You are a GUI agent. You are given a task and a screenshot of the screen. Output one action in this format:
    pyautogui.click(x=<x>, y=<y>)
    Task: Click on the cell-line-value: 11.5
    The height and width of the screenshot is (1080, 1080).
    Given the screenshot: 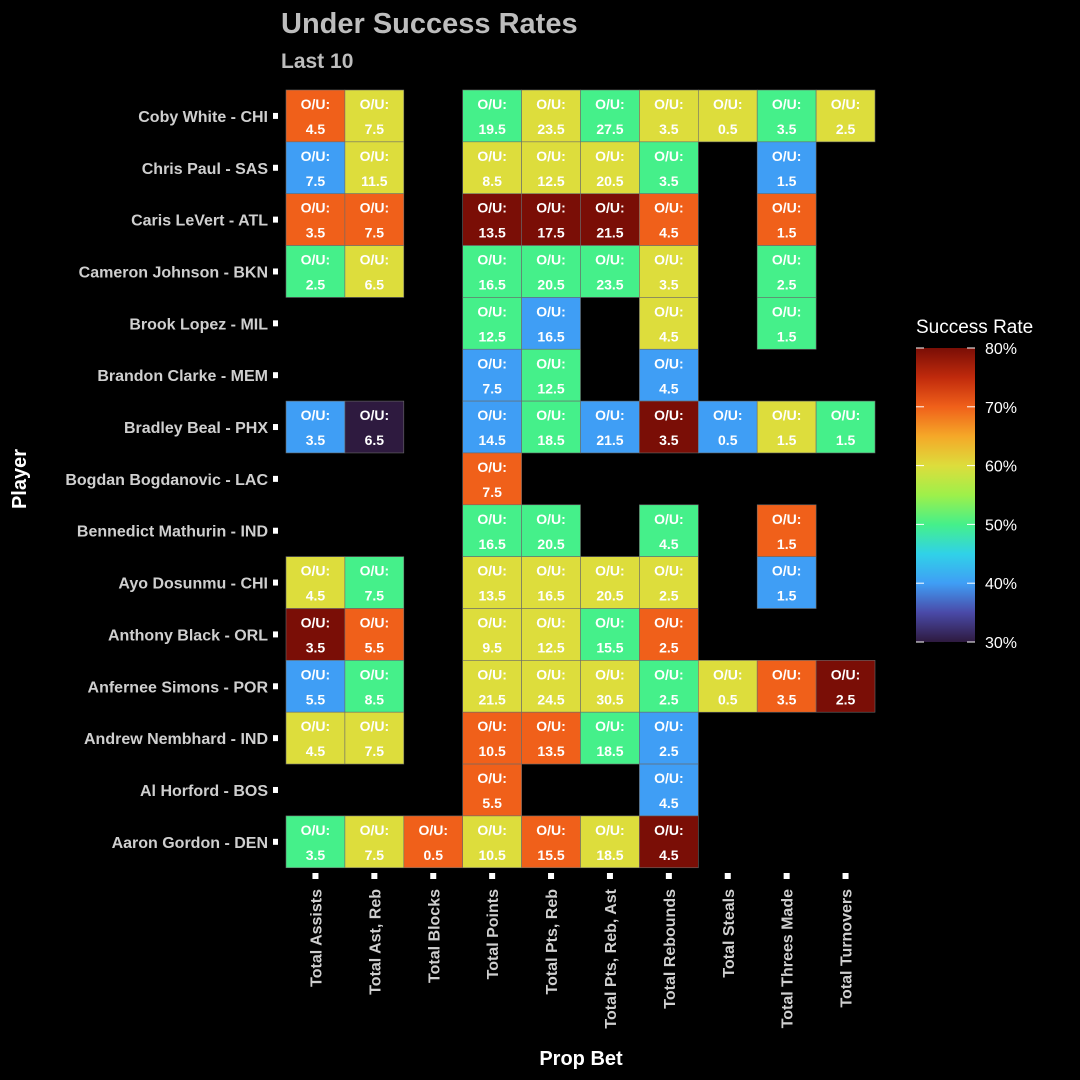 What is the action you would take?
    pyautogui.click(x=374, y=181)
    